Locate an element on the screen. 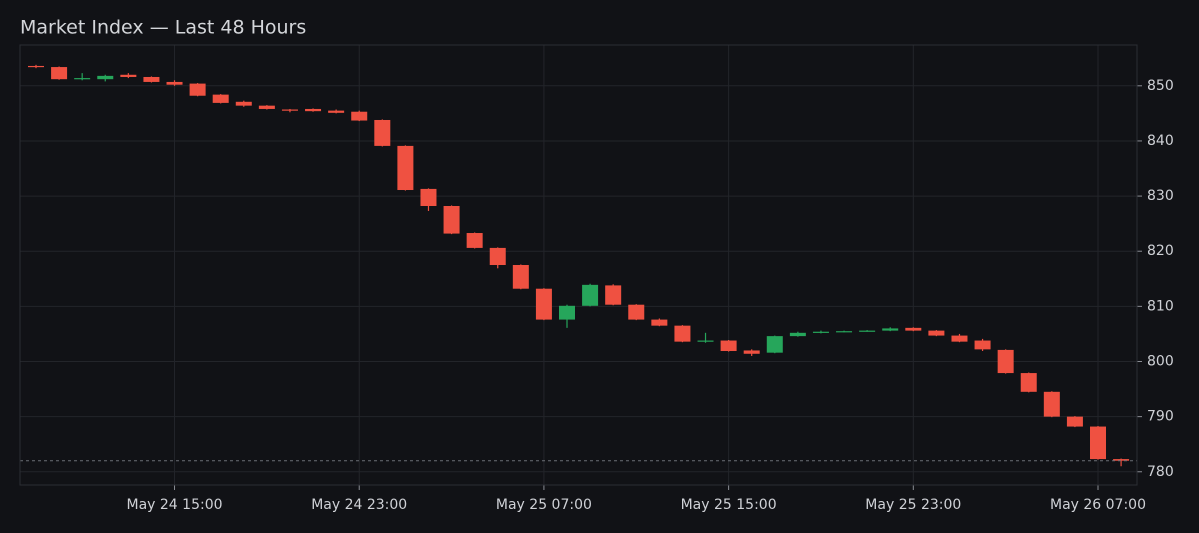  y-tick-label: 820 is located at coordinates (1160, 251).